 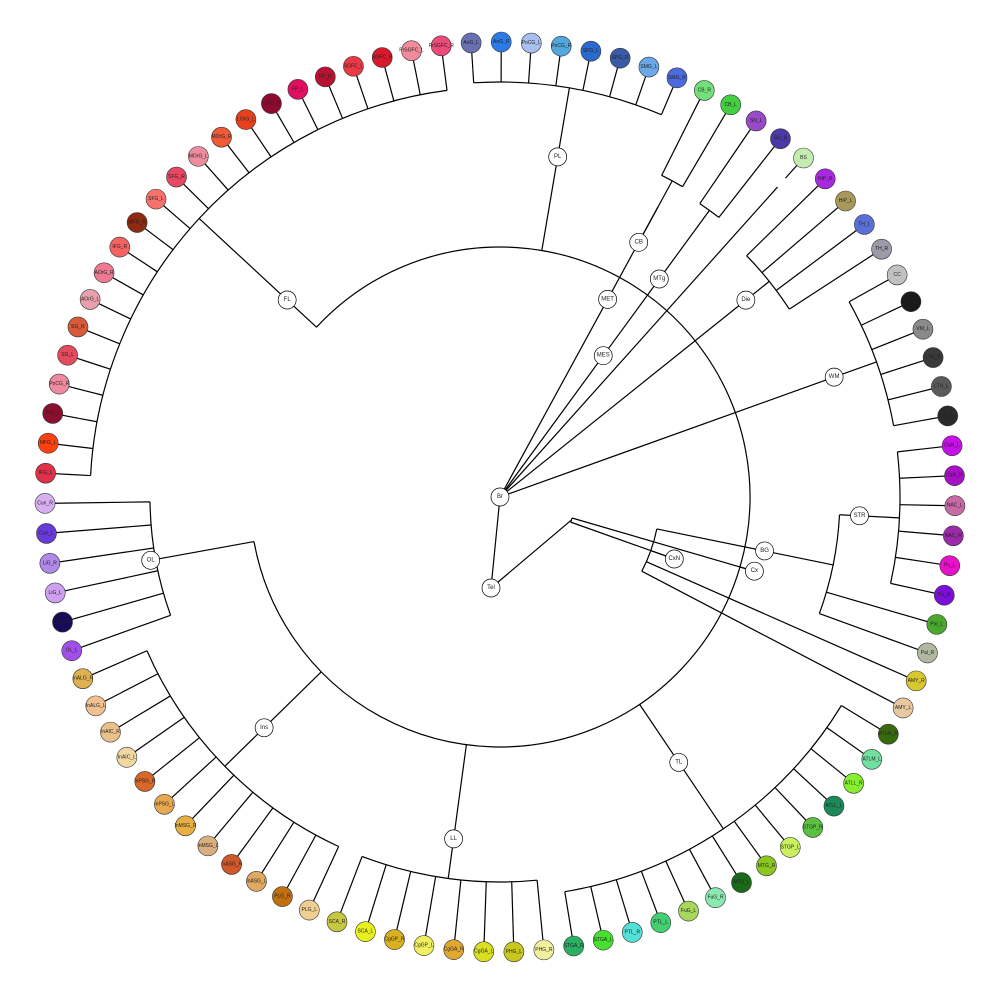 I want to click on leaf-node: MTG_L, so click(x=741, y=882).